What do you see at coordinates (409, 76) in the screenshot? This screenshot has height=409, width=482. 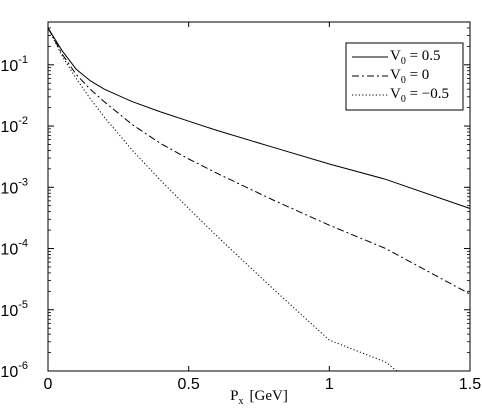 I see `legend-label: V0 = 0` at bounding box center [409, 76].